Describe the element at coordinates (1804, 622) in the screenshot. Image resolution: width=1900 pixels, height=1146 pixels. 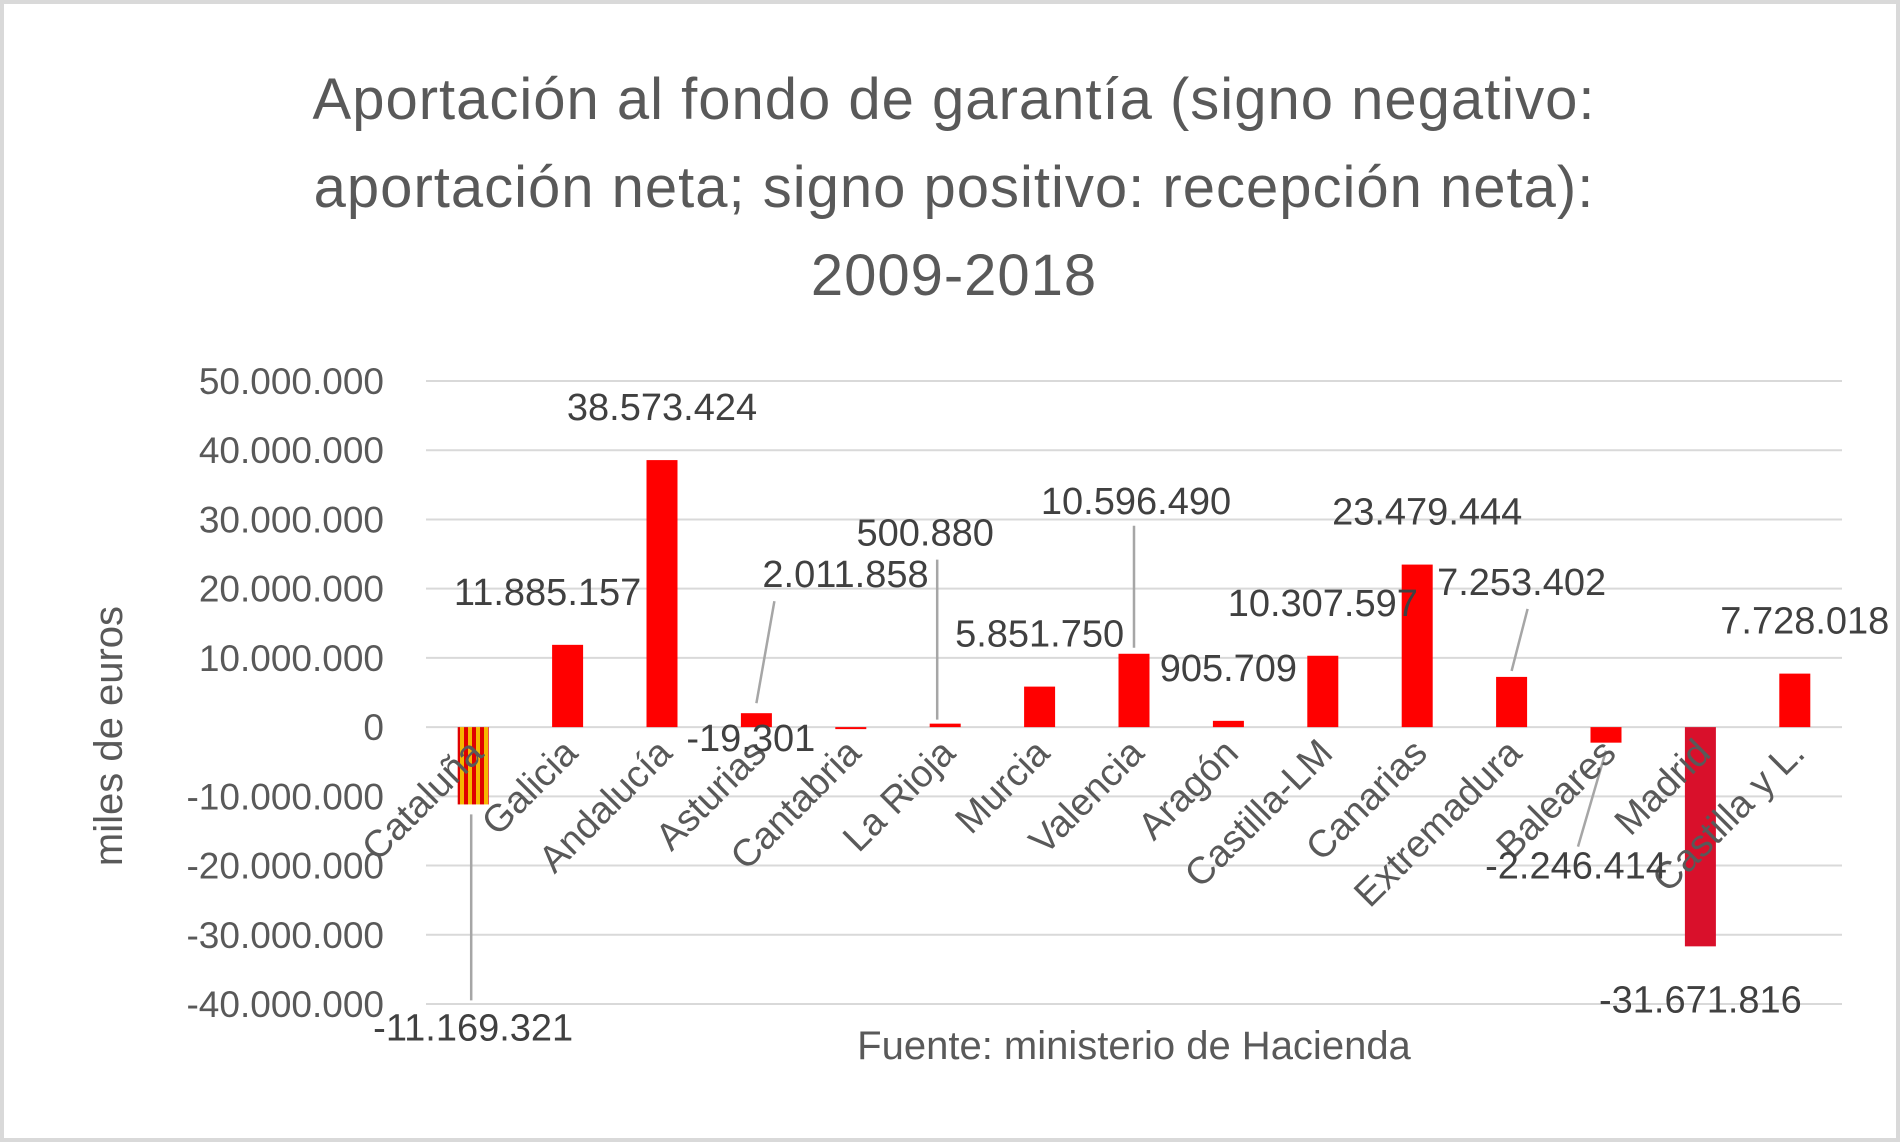
I see `data-label: 7.728.018` at that location.